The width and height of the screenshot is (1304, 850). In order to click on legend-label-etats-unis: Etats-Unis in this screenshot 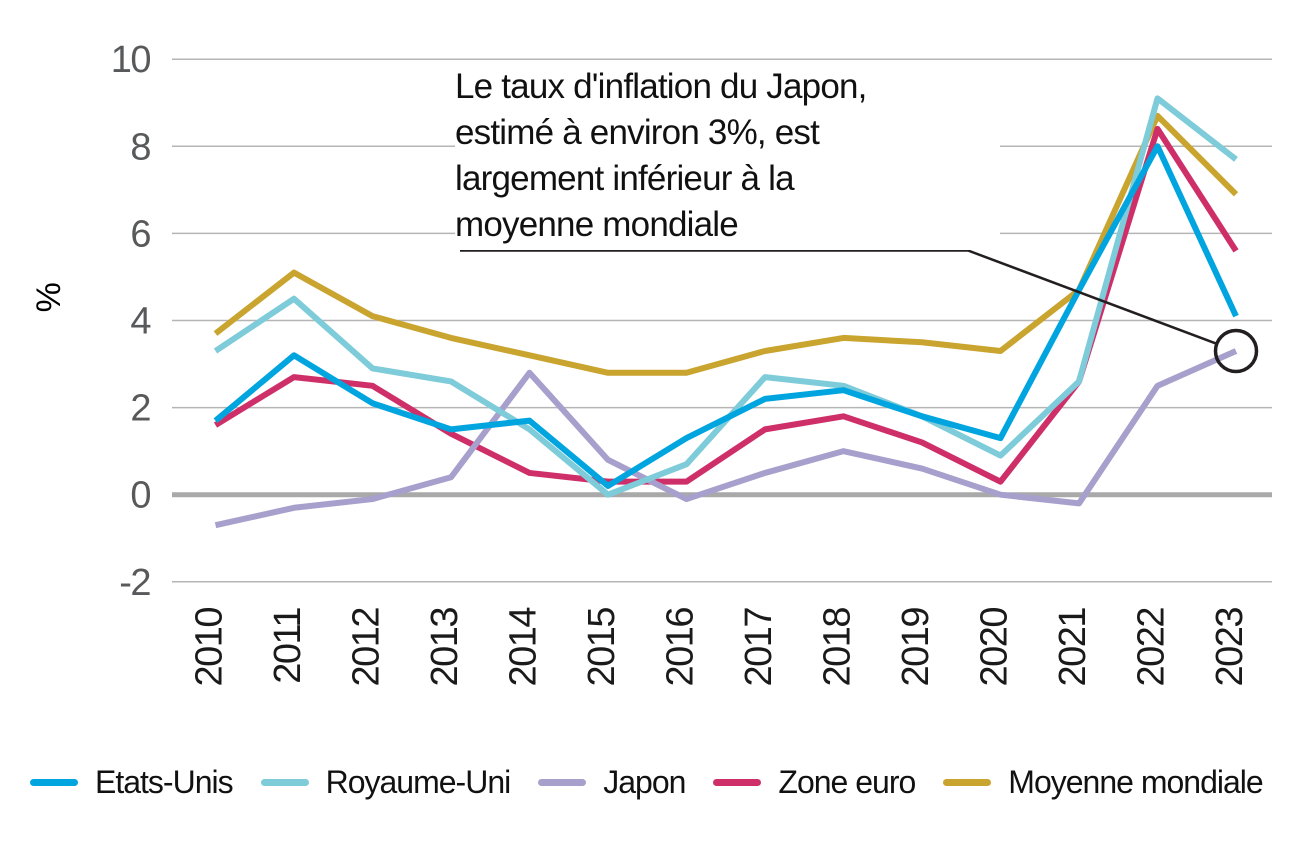, I will do `click(164, 782)`.